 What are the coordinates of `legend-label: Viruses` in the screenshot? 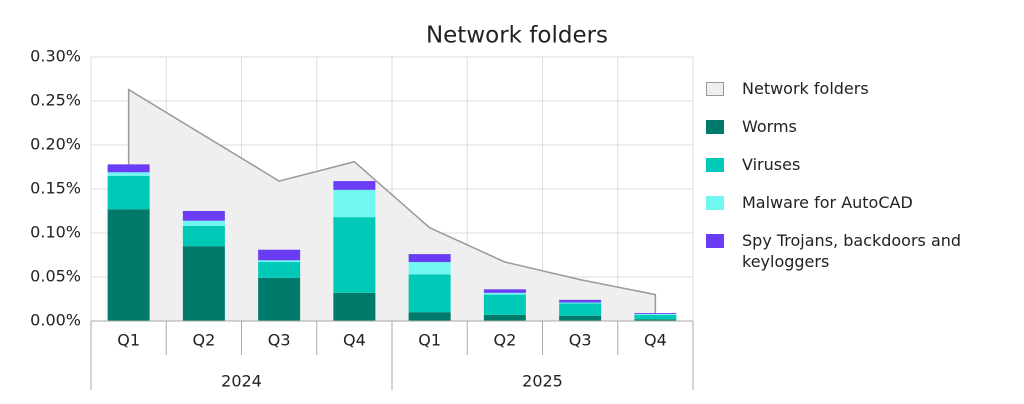 It's located at (771, 164).